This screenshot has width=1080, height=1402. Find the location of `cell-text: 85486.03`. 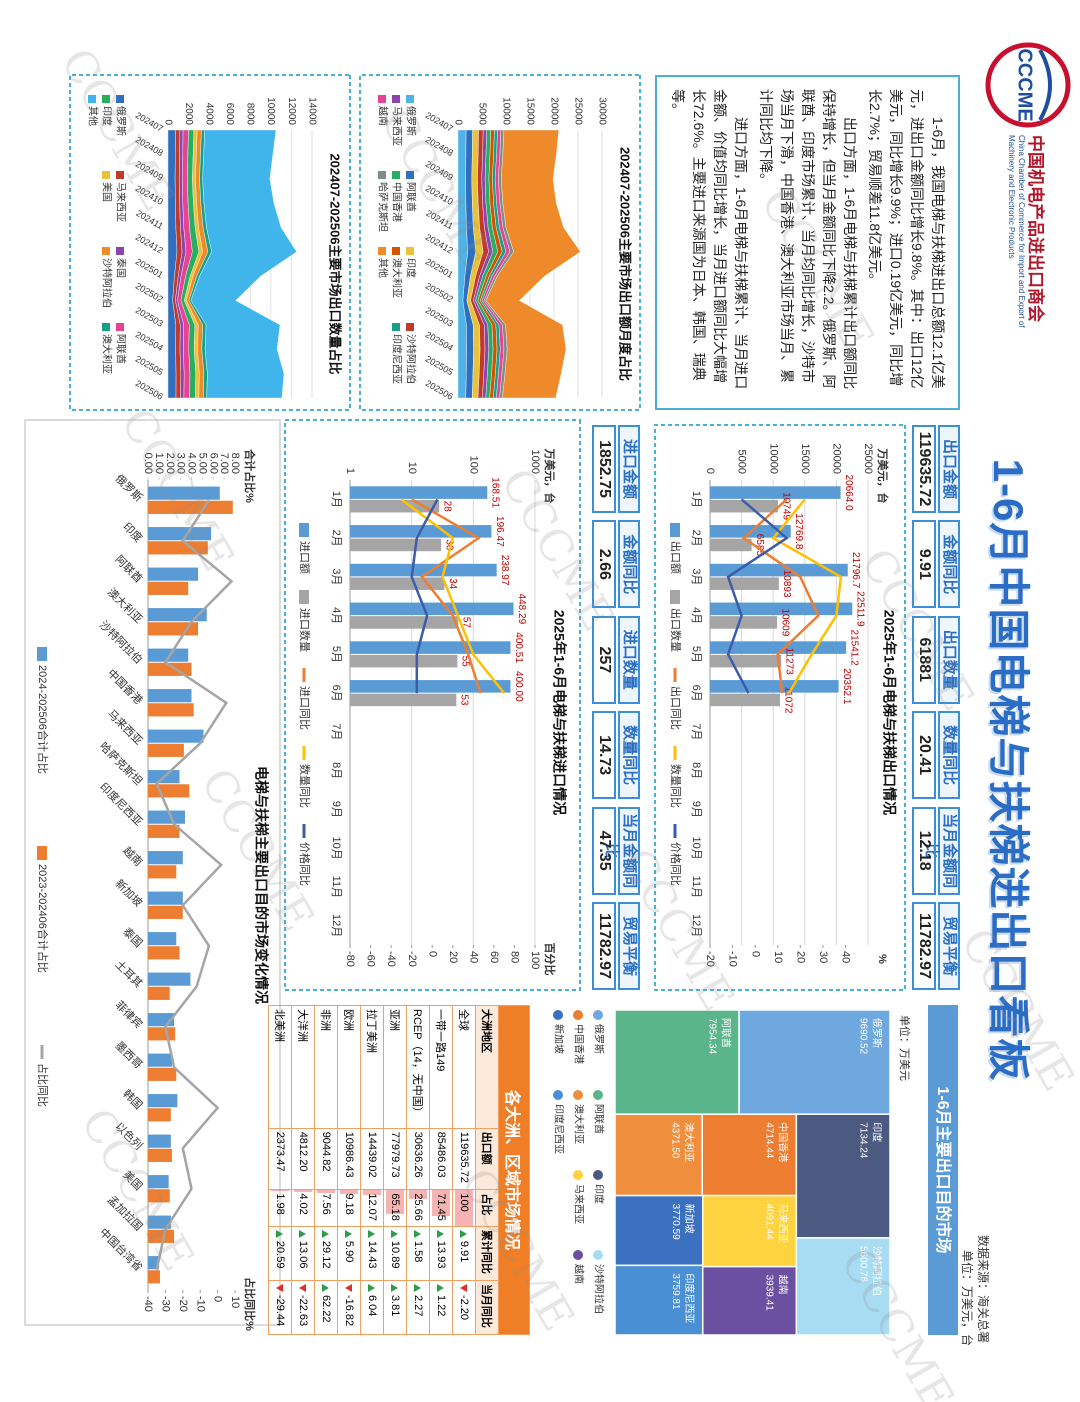

cell-text: 85486.03 is located at coordinates (441, 1154).